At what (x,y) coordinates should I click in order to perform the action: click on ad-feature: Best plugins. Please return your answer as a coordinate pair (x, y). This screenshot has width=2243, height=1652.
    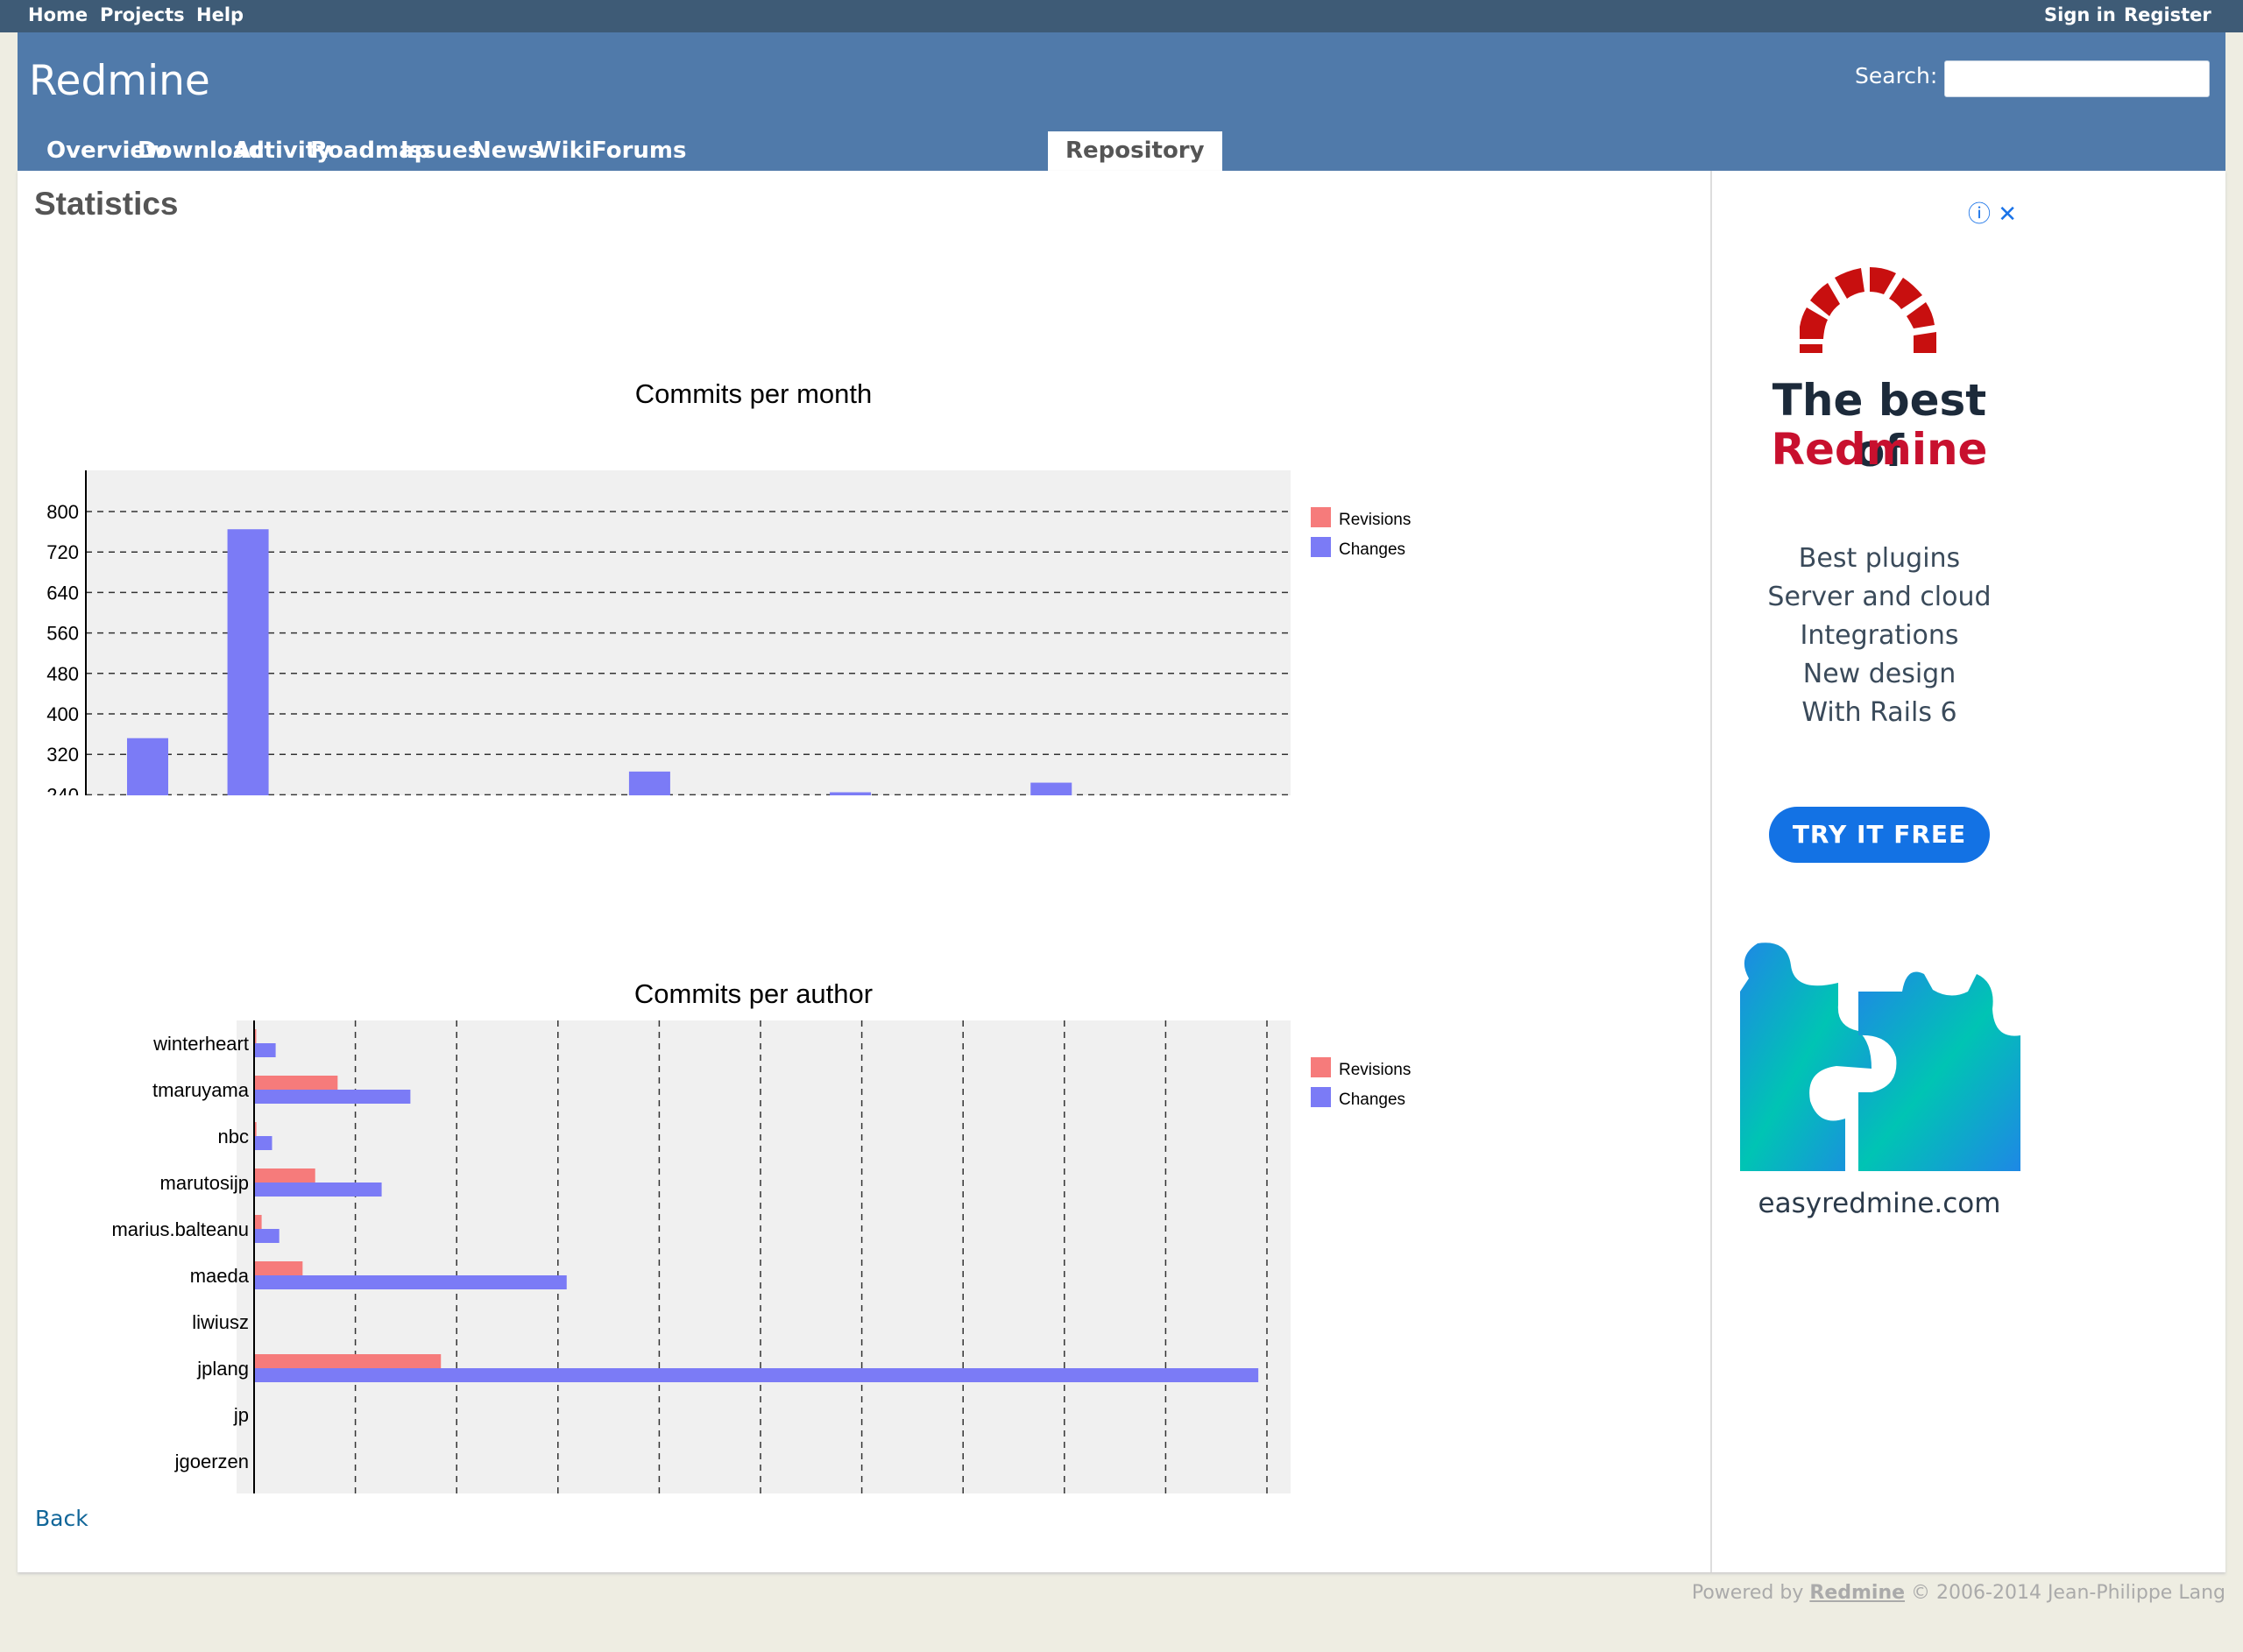
    Looking at the image, I should click on (1879, 559).